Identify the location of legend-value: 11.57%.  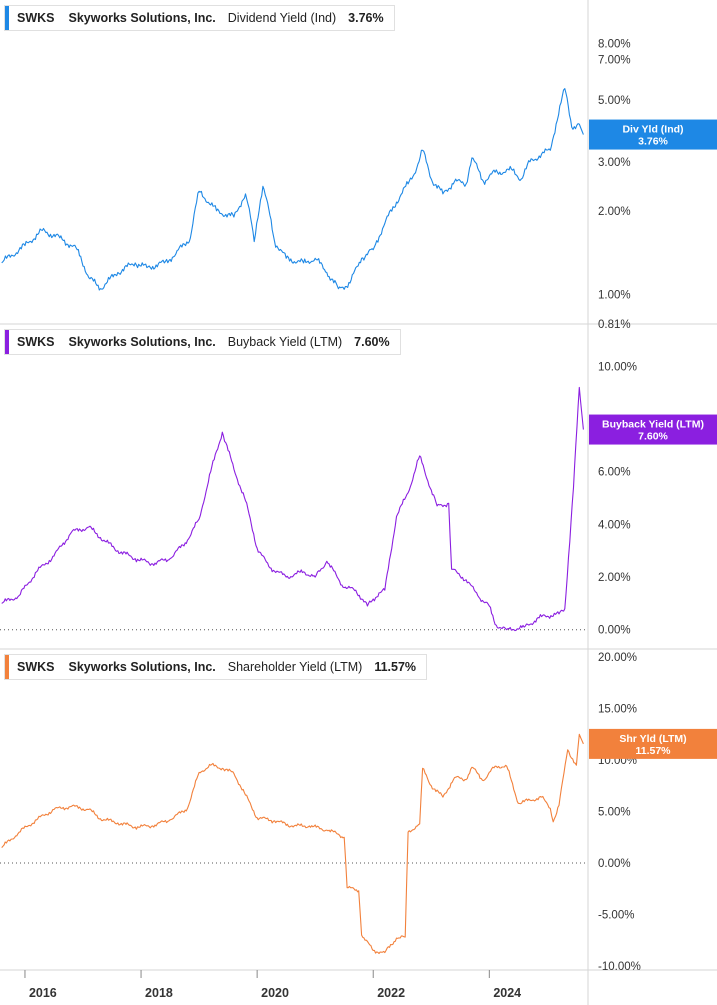
(395, 667).